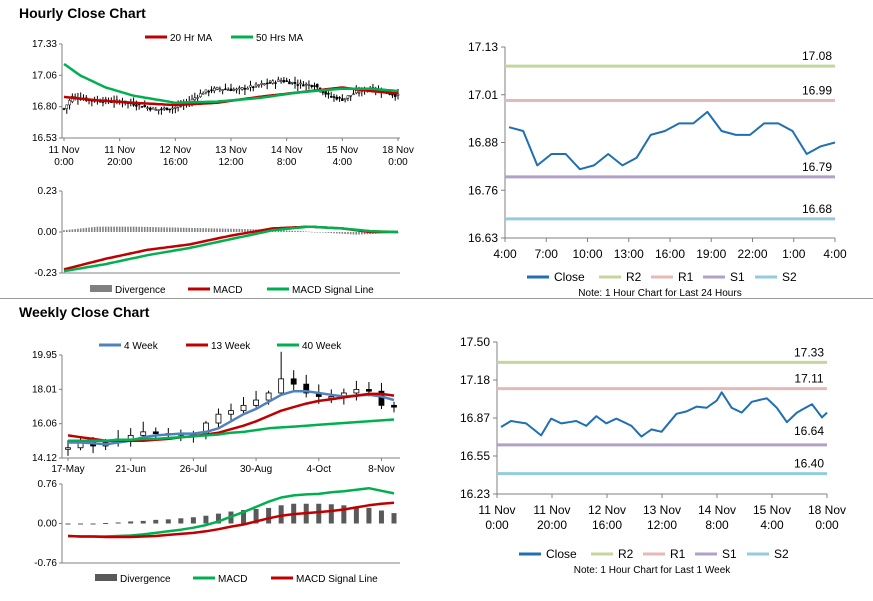 The width and height of the screenshot is (873, 601). Describe the element at coordinates (82, 13) in the screenshot. I see `hourly-section-title: Hourly Close Chart` at that location.